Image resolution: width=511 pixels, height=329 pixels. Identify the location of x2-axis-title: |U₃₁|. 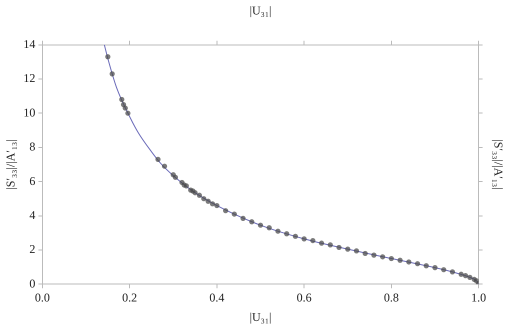
(261, 10).